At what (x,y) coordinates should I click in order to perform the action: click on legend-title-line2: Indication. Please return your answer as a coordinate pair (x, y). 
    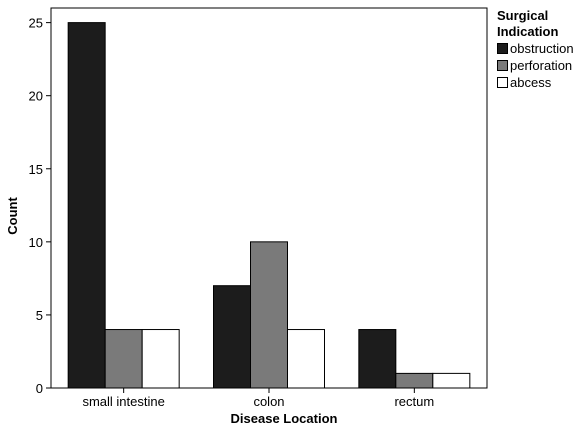
    Looking at the image, I should click on (528, 31).